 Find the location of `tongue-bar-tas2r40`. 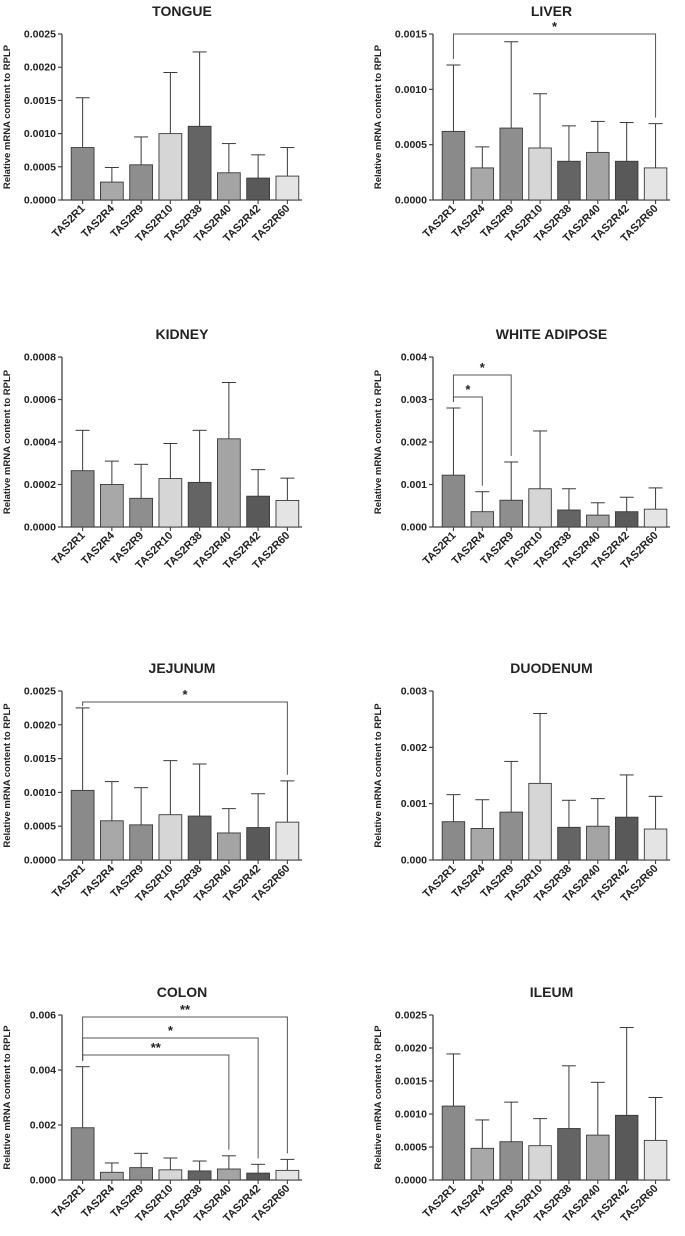

tongue-bar-tas2r40 is located at coordinates (229, 186).